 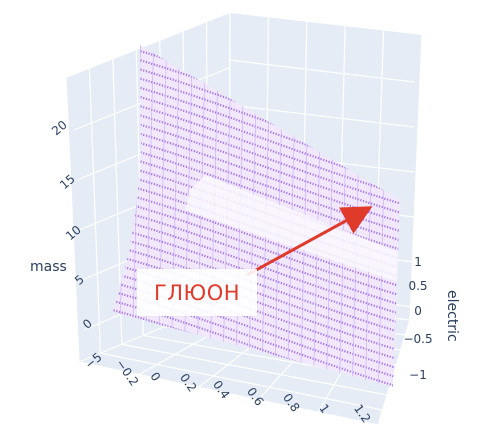 I want to click on z-tick-label: 20, so click(x=59, y=128).